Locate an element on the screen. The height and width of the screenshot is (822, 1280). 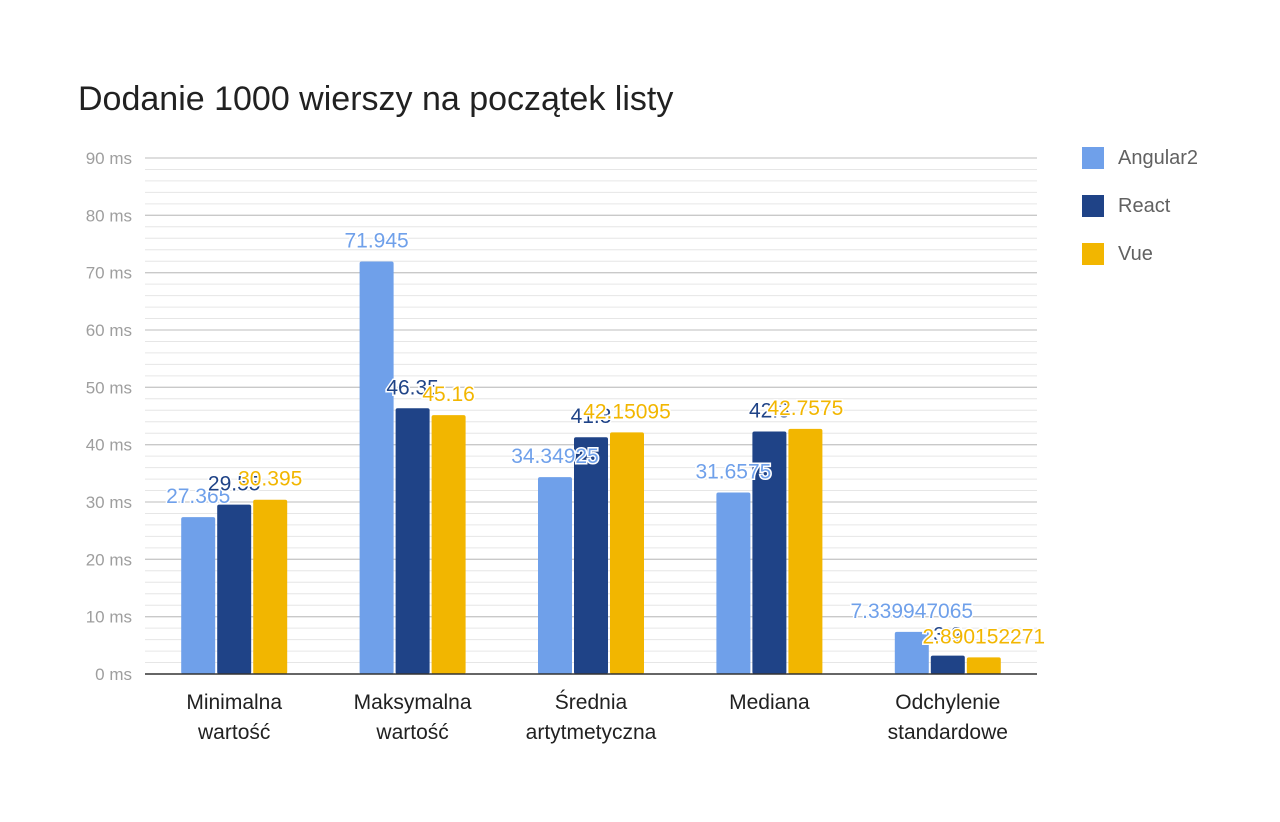
x-tick-label: artytmetyczna is located at coordinates (591, 732).